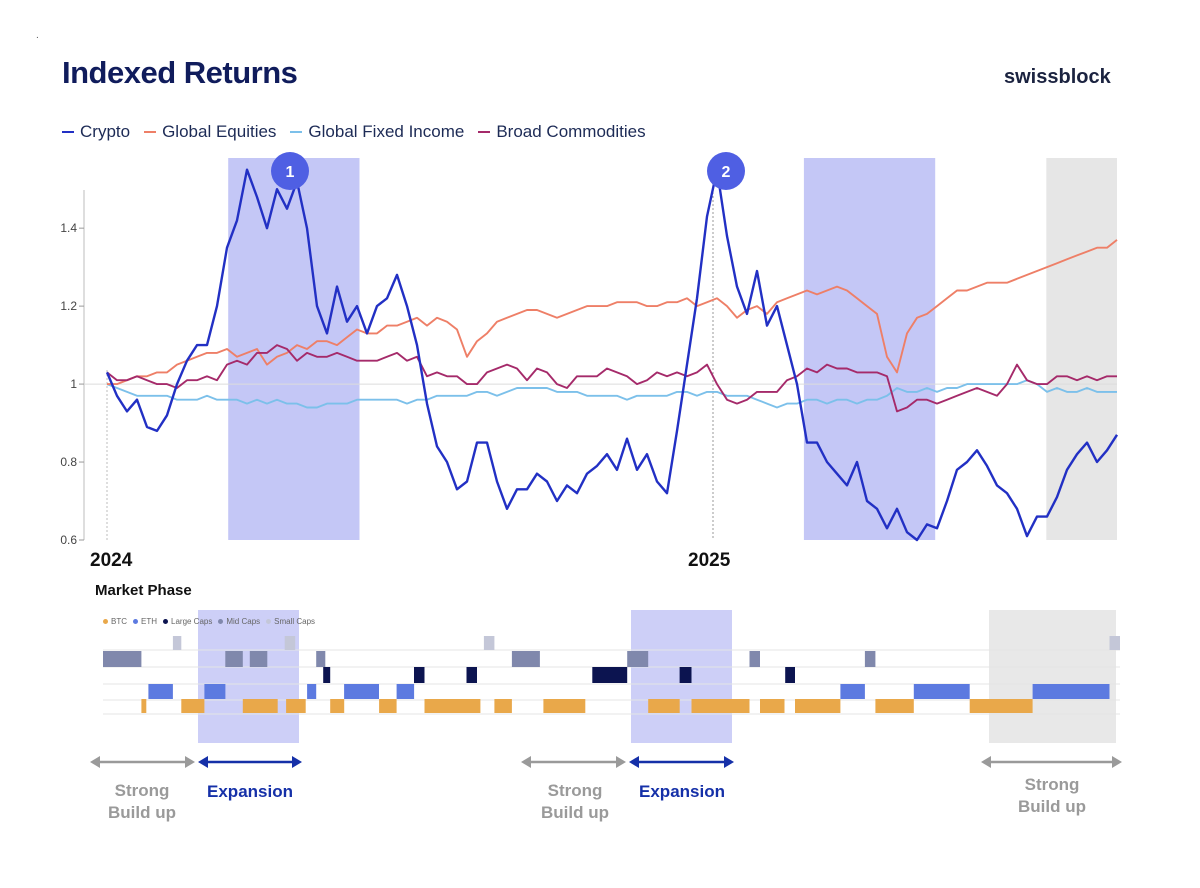 This screenshot has height=888, width=1200. Describe the element at coordinates (111, 560) in the screenshot. I see `x-tick-label-2024: 2024` at that location.